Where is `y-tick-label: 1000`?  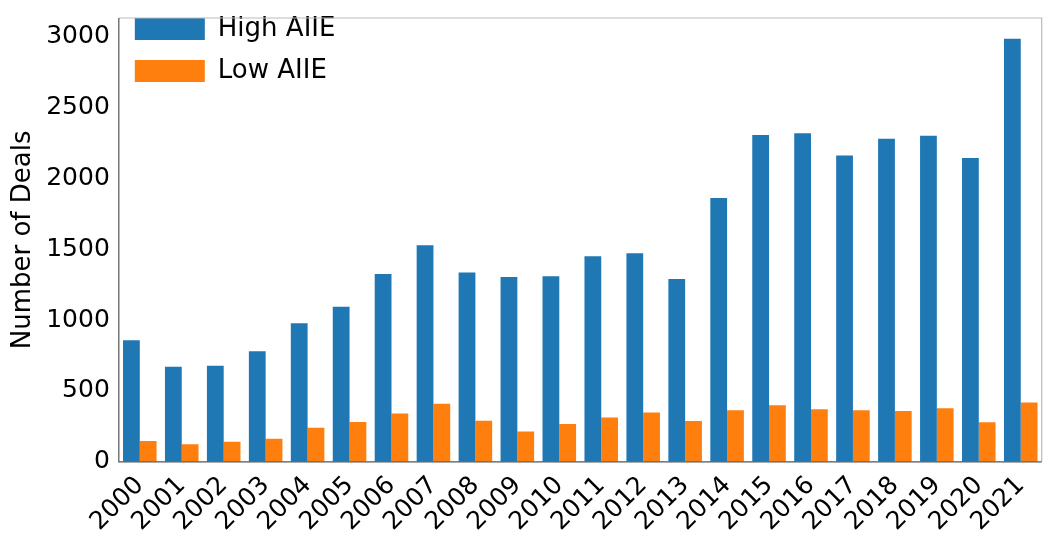
y-tick-label: 1000 is located at coordinates (78, 318).